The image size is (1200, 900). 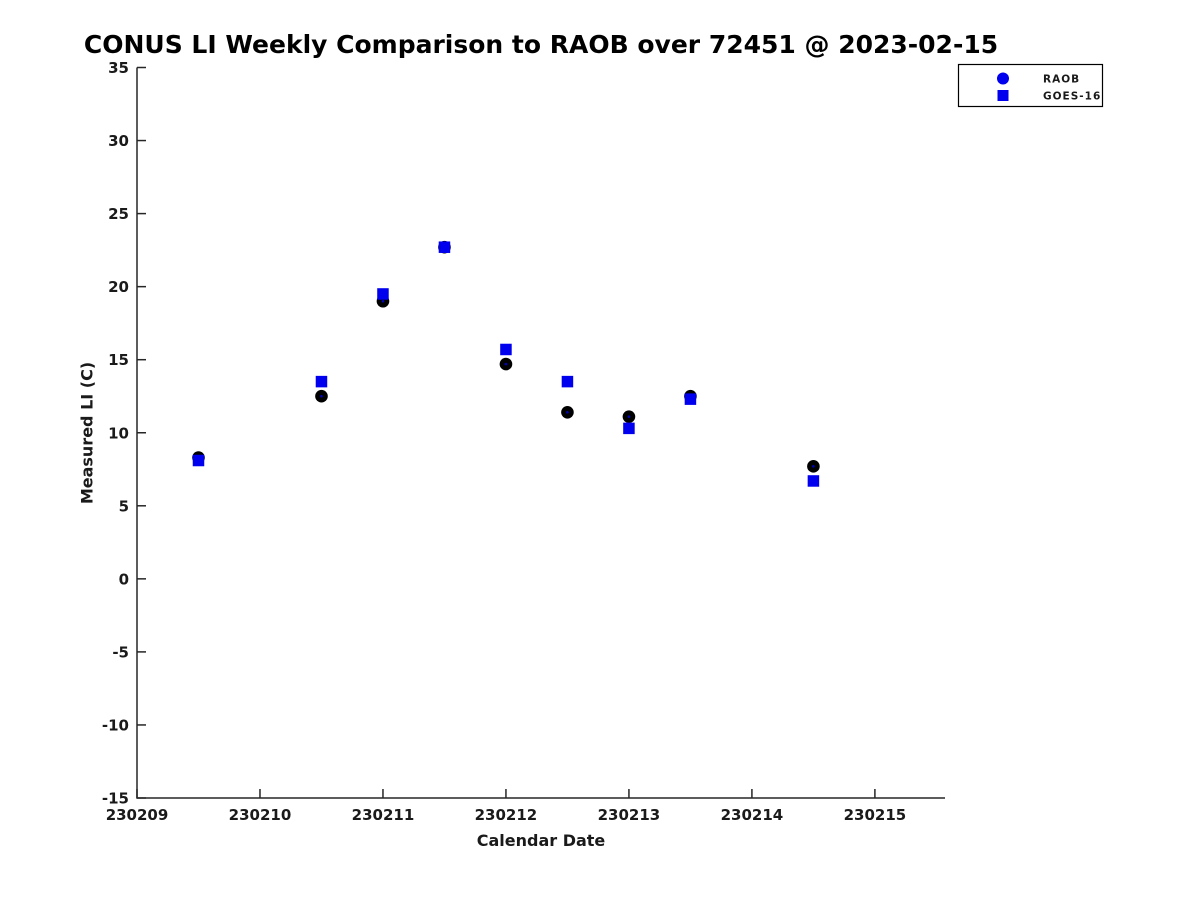 What do you see at coordinates (383, 815) in the screenshot?
I see `x-tick-label: 230211` at bounding box center [383, 815].